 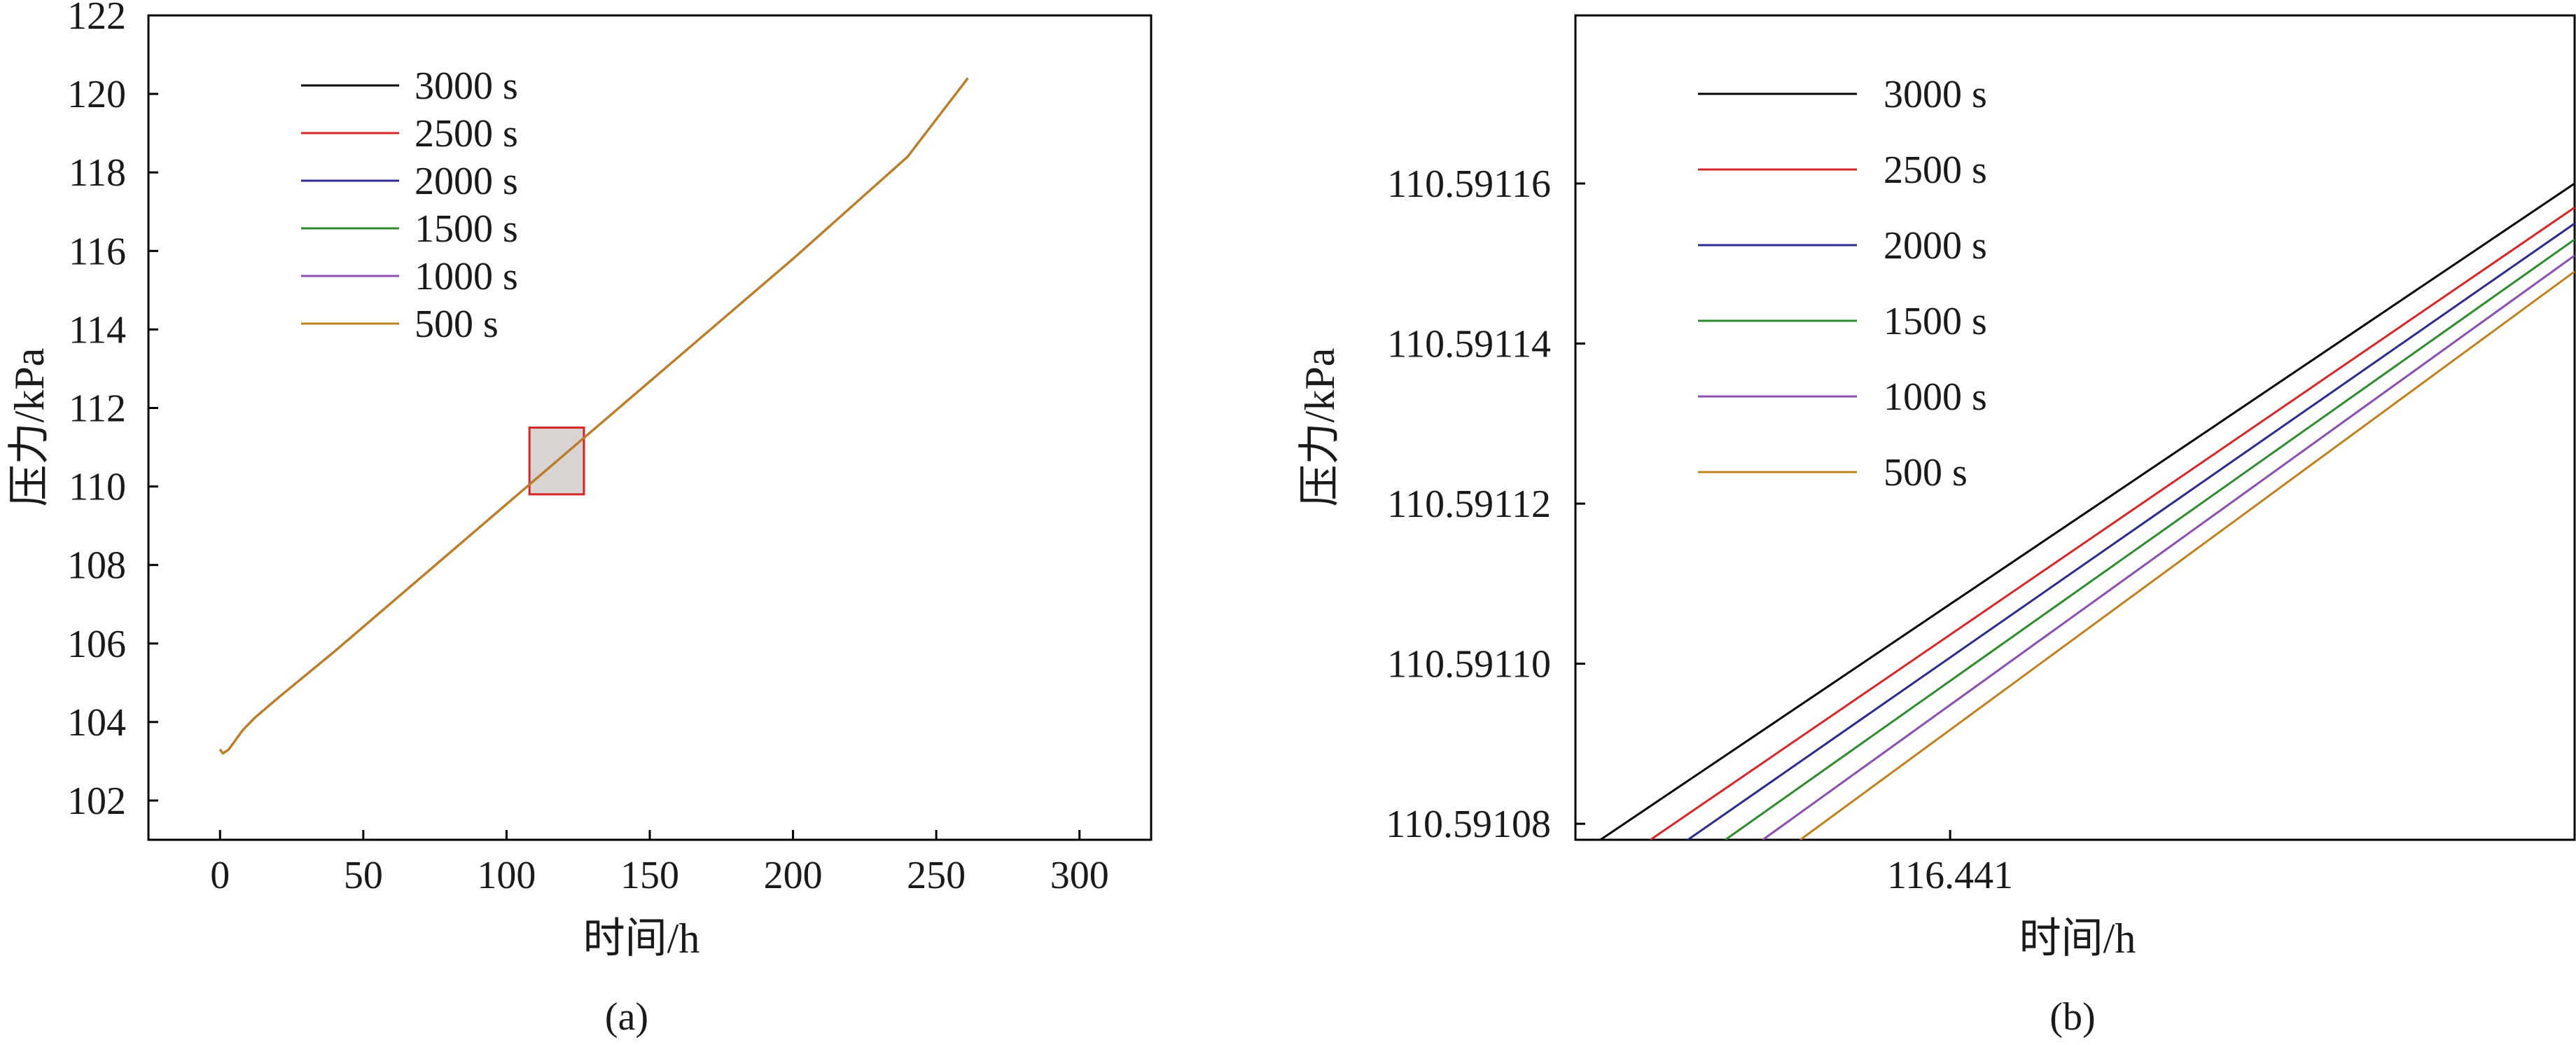 What do you see at coordinates (466, 86) in the screenshot?
I see `panel-a-legend-label: 3000 s` at bounding box center [466, 86].